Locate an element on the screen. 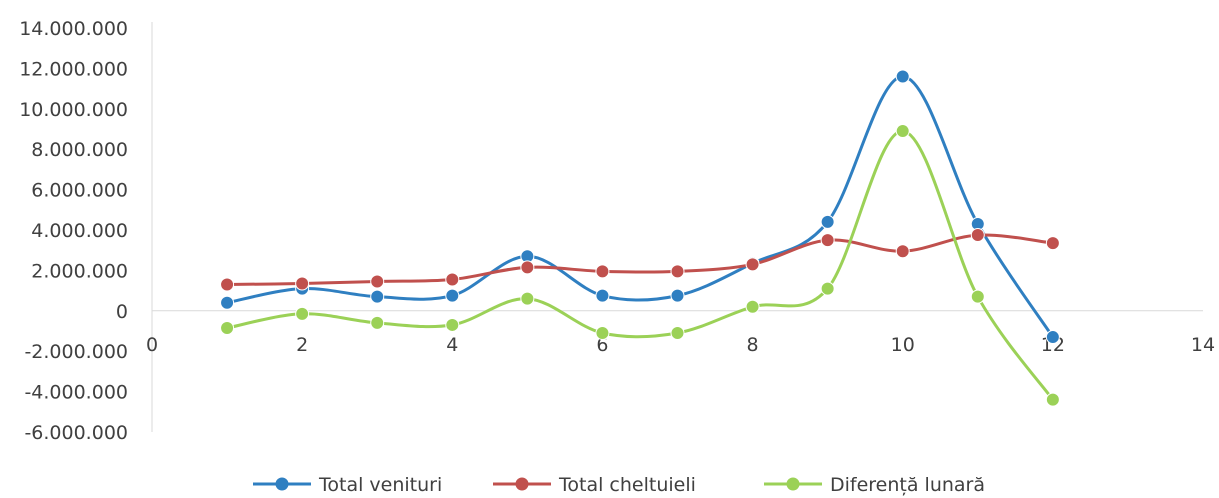  legend-item: Diferență lunară is located at coordinates (874, 485).